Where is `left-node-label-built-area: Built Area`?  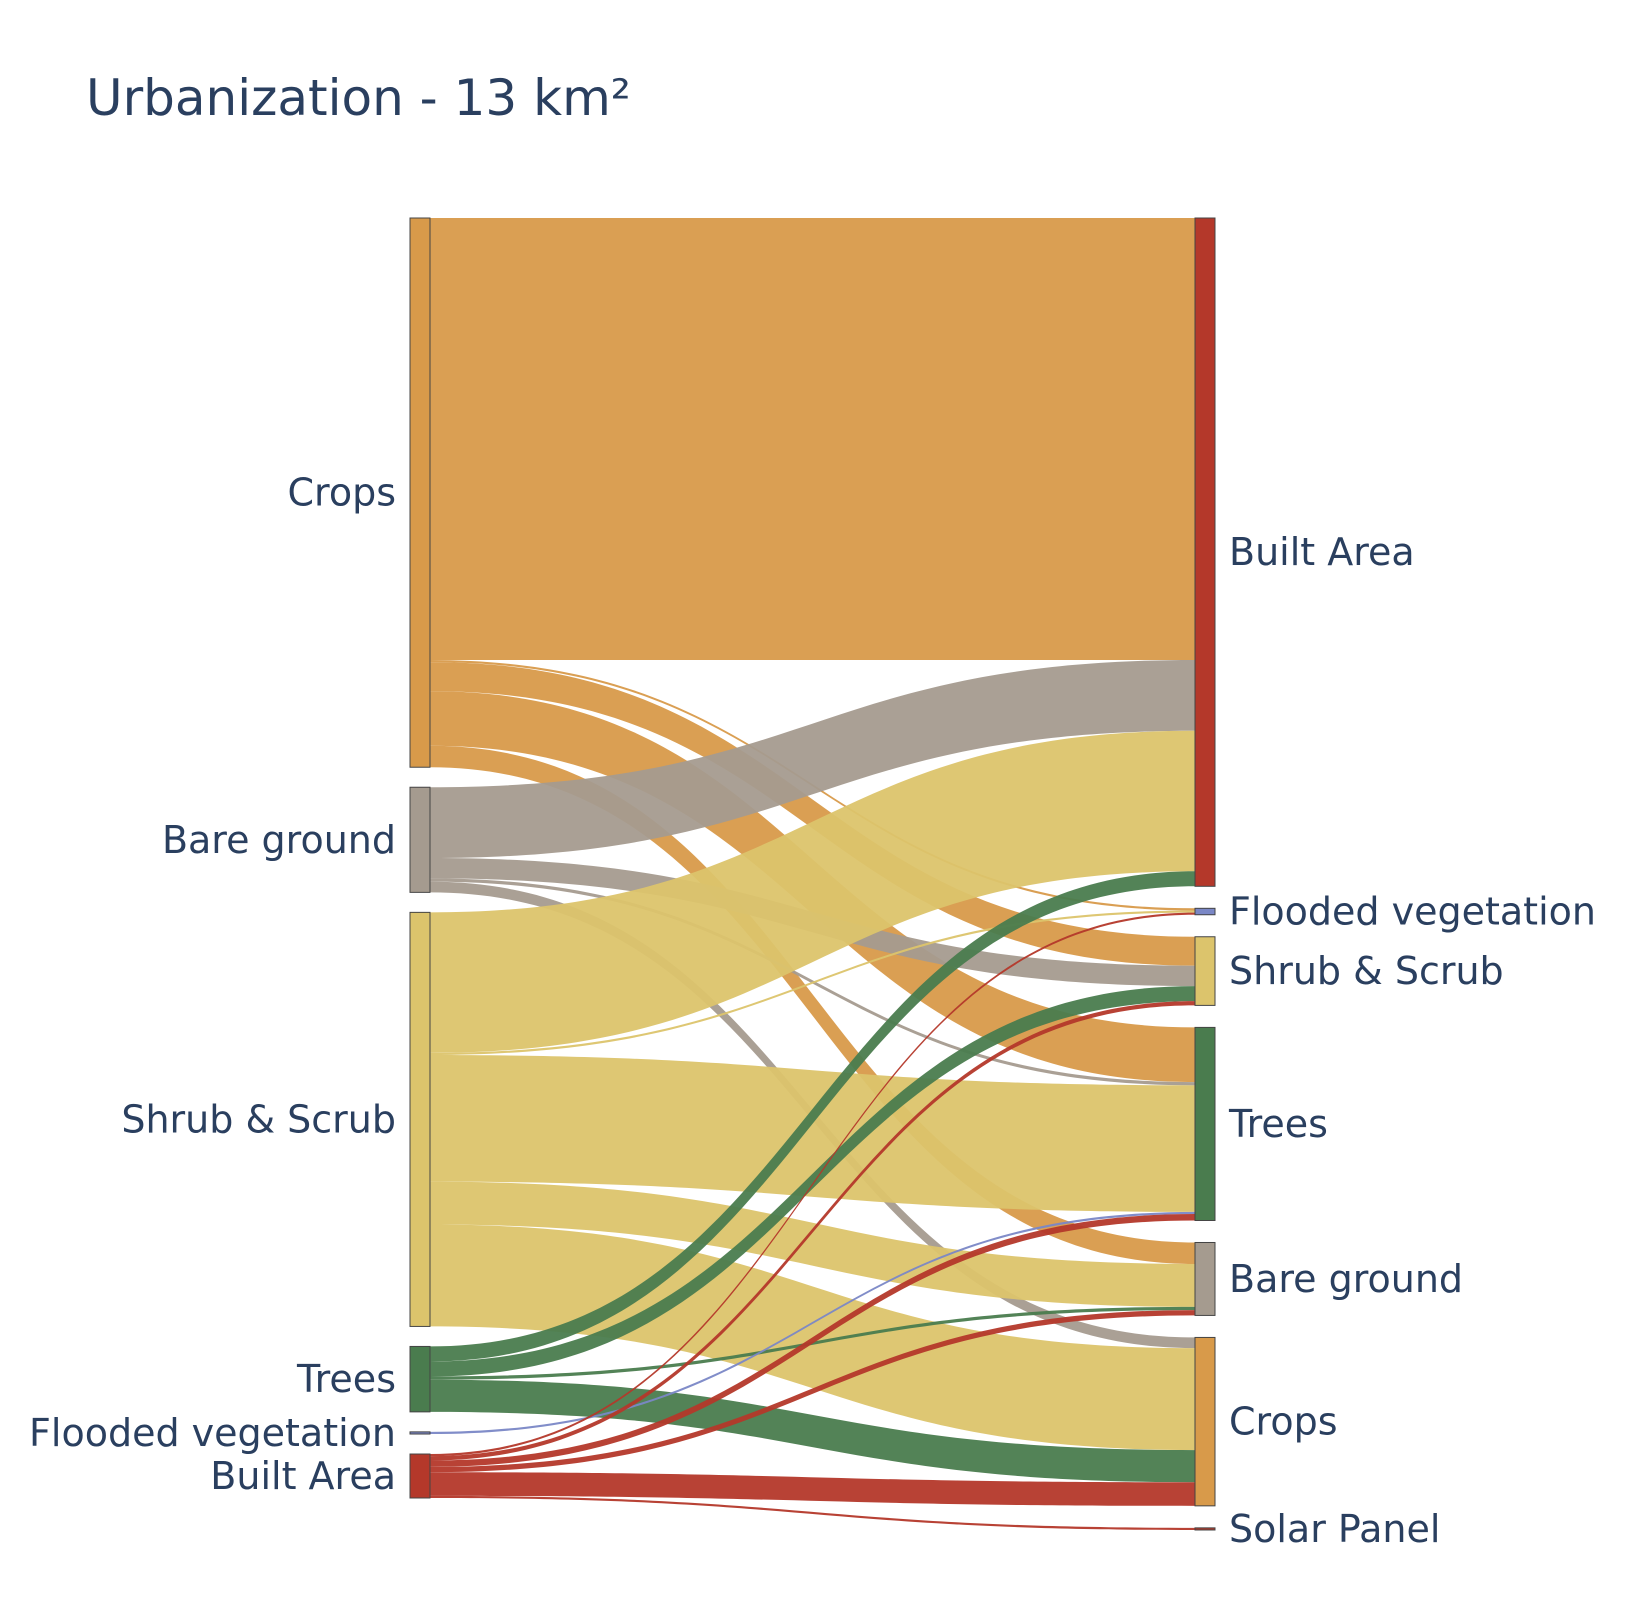
left-node-label-built-area: Built Area is located at coordinates (303, 1476).